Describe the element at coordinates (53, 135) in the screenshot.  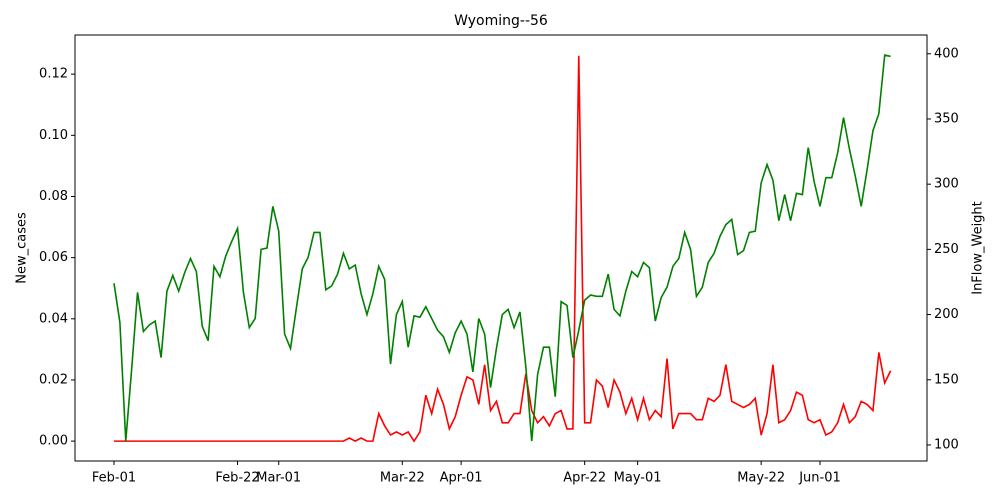
I see `y-tick-label: 0.10` at that location.